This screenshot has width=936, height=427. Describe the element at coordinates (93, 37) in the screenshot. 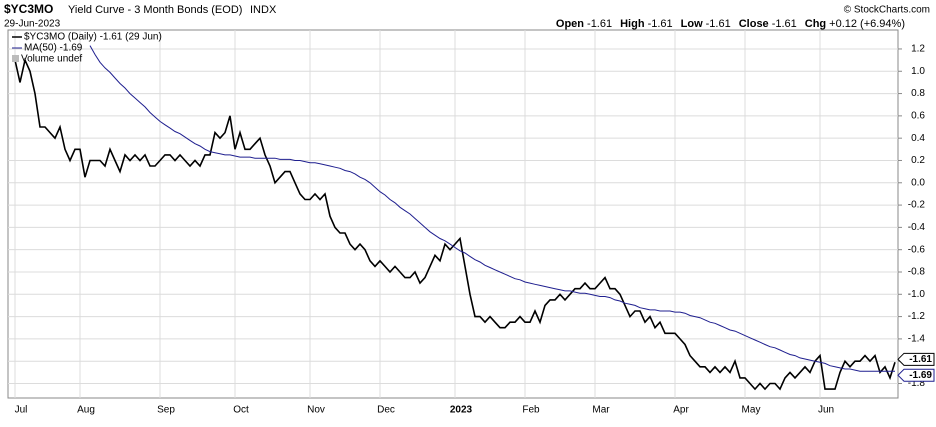

I see `legend-entry: $YC3MO (Daily) -1.61 (29 Jun)` at that location.